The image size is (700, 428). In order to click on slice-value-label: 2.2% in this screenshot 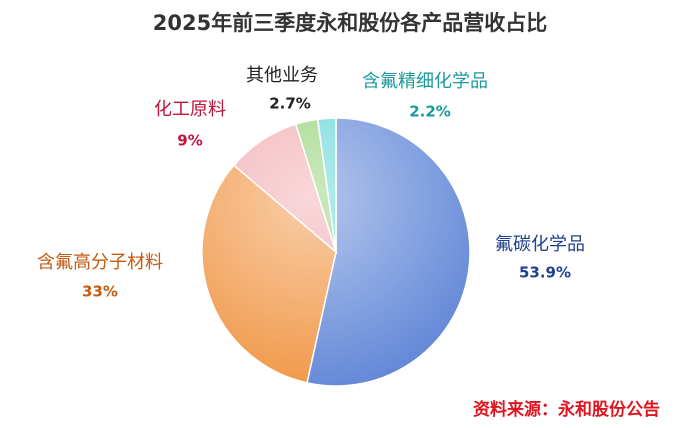, I will do `click(430, 112)`.